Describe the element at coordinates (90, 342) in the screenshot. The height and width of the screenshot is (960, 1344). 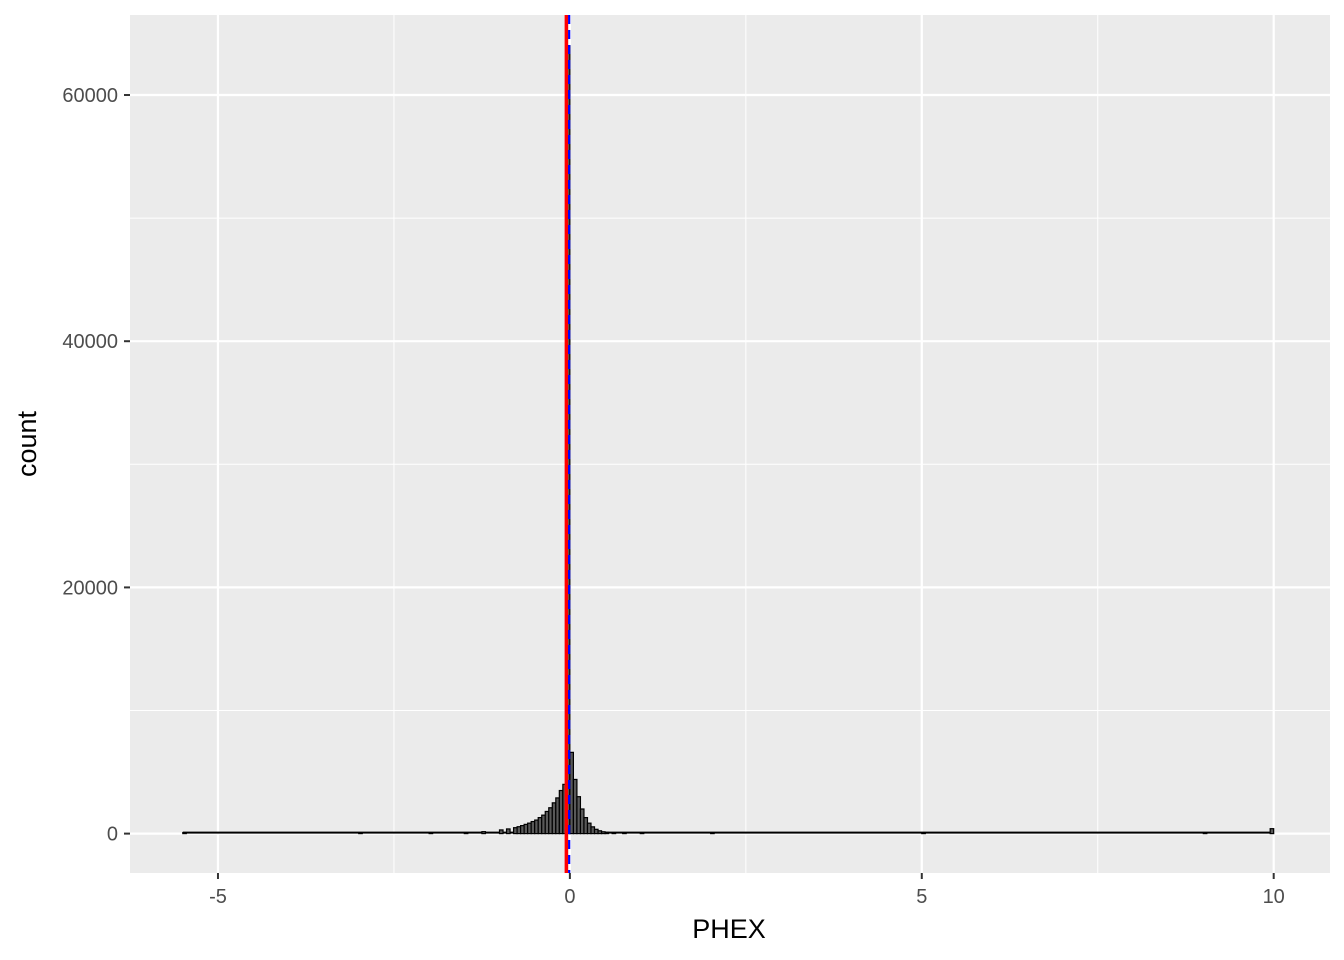
I see `y-tick-label: 40000` at that location.